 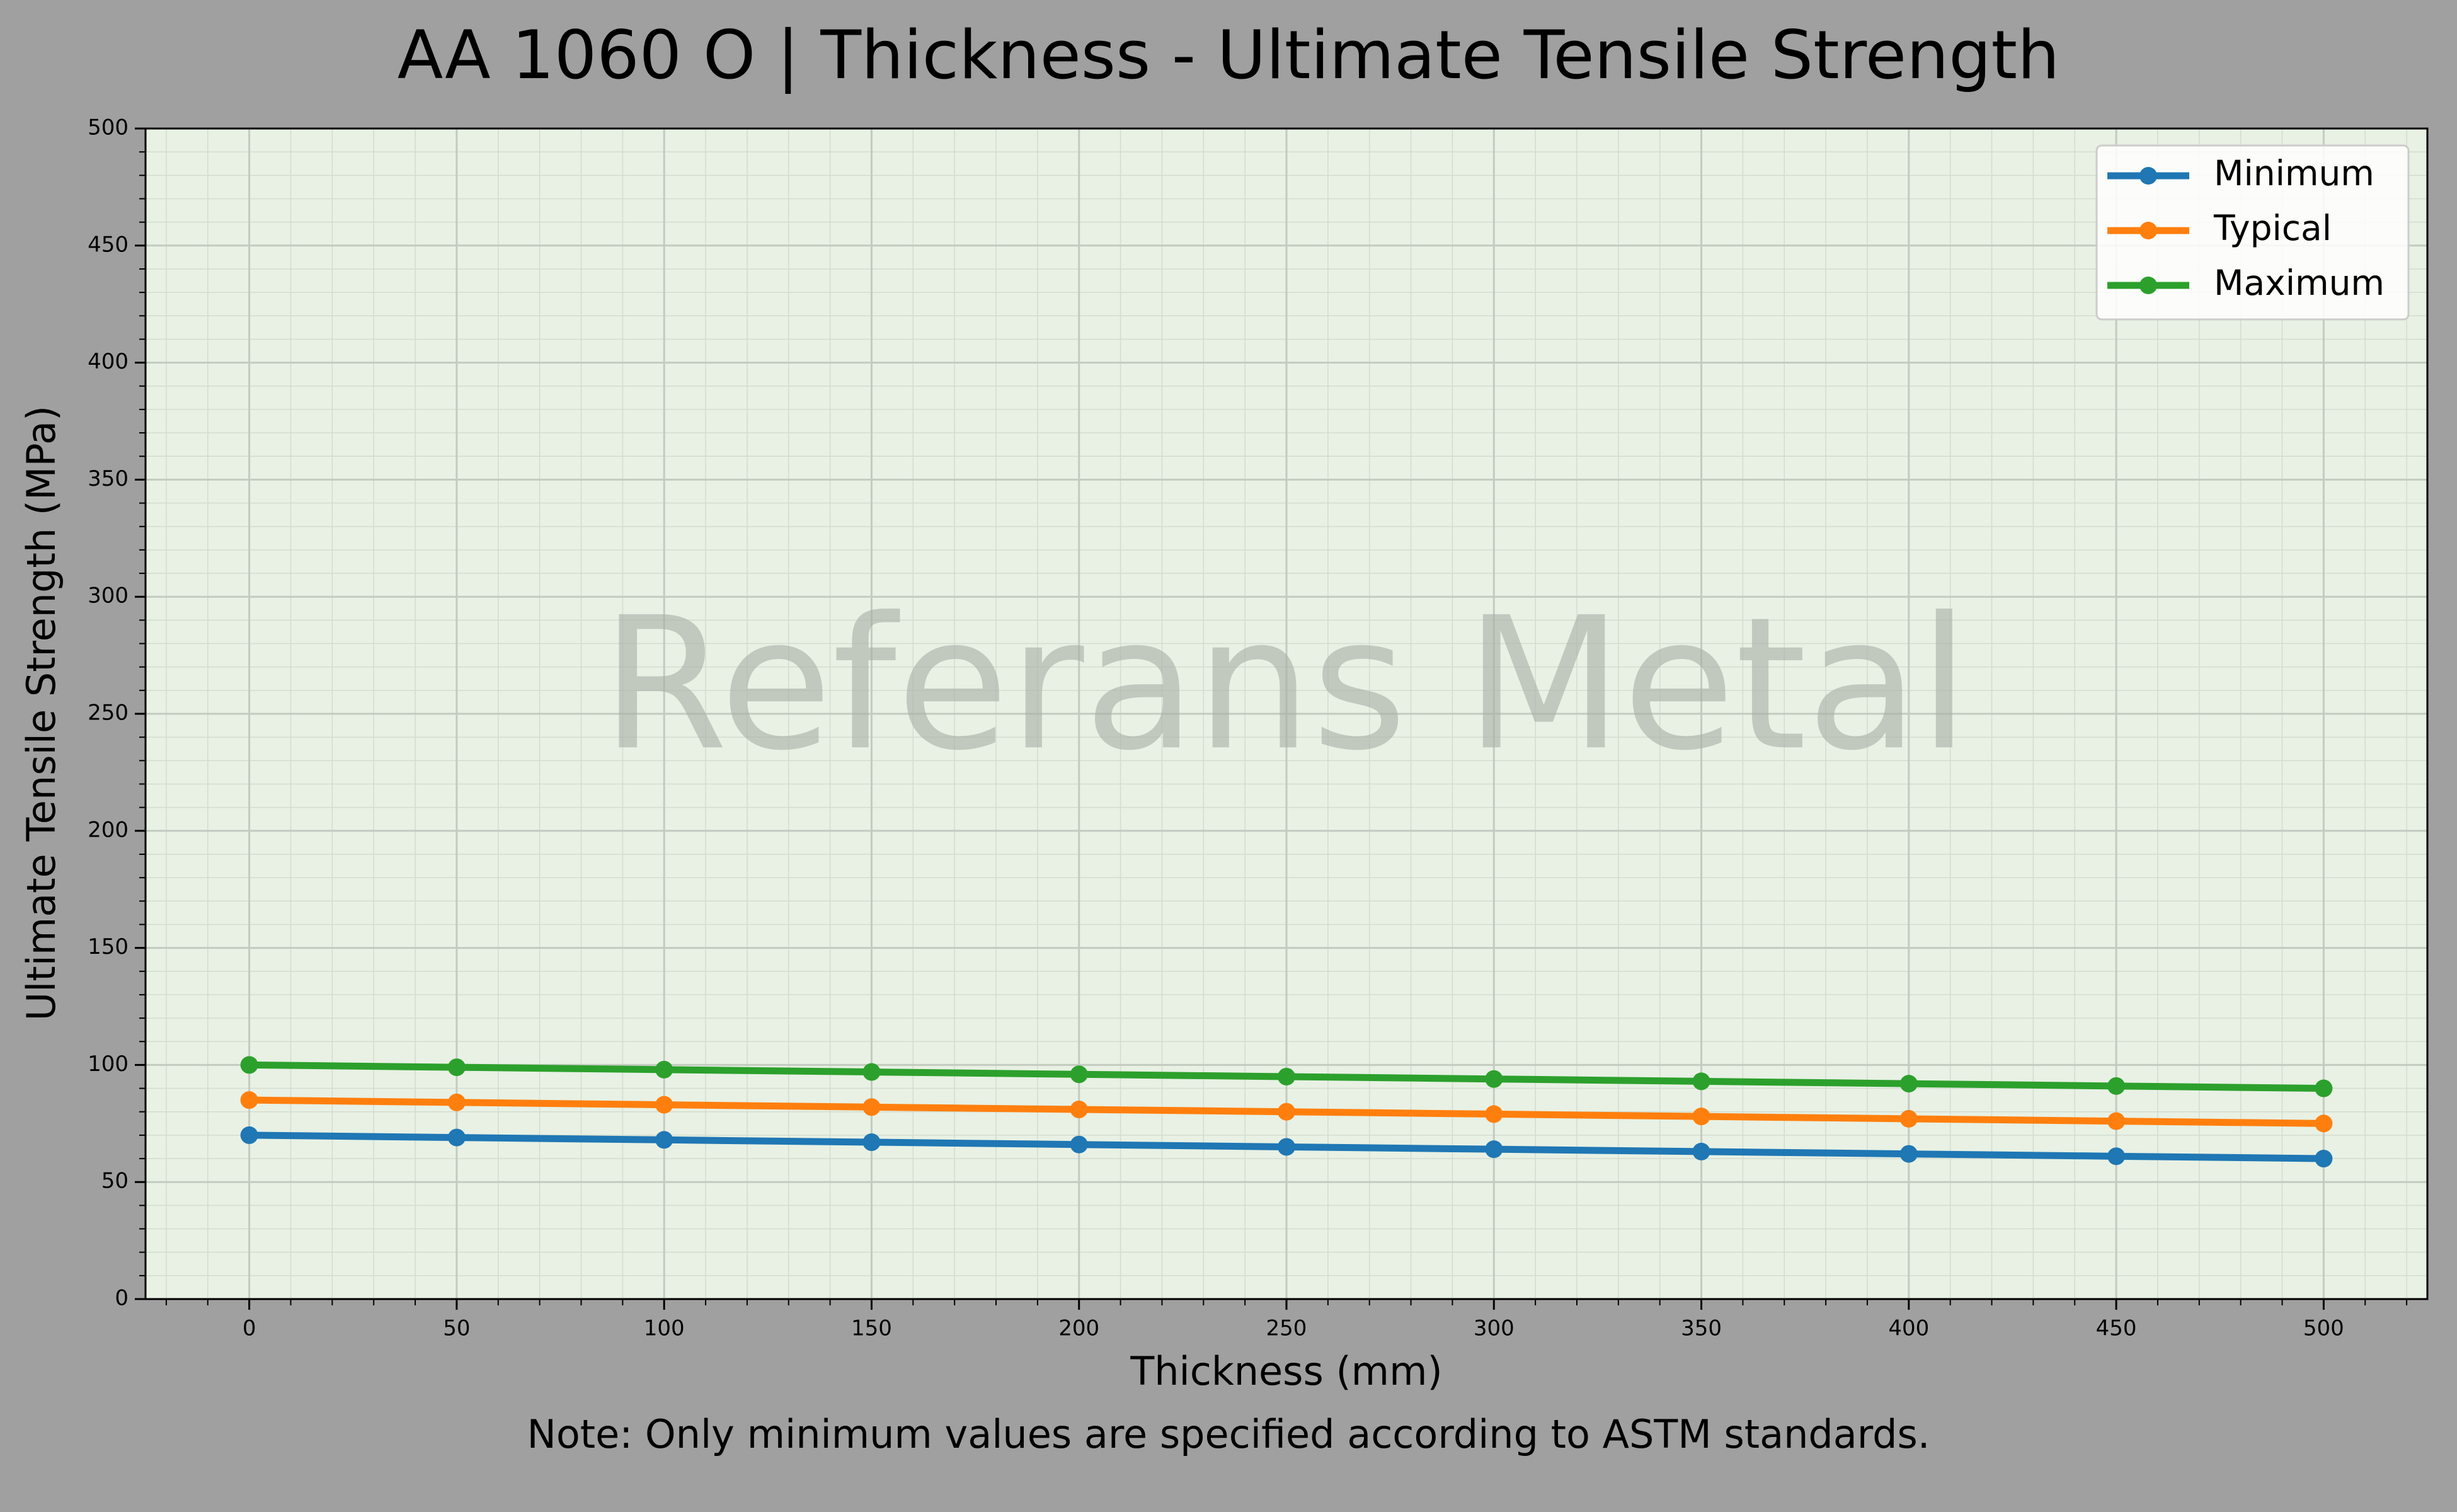 What do you see at coordinates (871, 1328) in the screenshot?
I see `x-tick-label: 150` at bounding box center [871, 1328].